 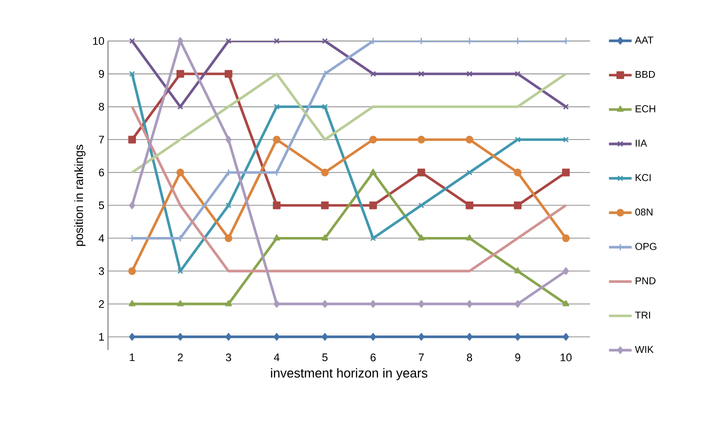 I want to click on x-tick-label: 5, so click(x=325, y=358).